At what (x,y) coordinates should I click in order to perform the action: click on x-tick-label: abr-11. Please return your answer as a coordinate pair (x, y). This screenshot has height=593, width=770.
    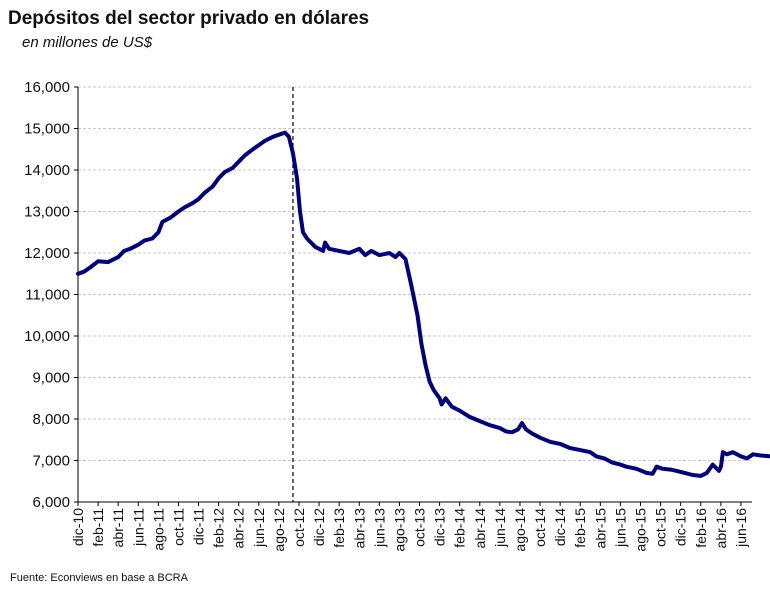
    Looking at the image, I should click on (118, 528).